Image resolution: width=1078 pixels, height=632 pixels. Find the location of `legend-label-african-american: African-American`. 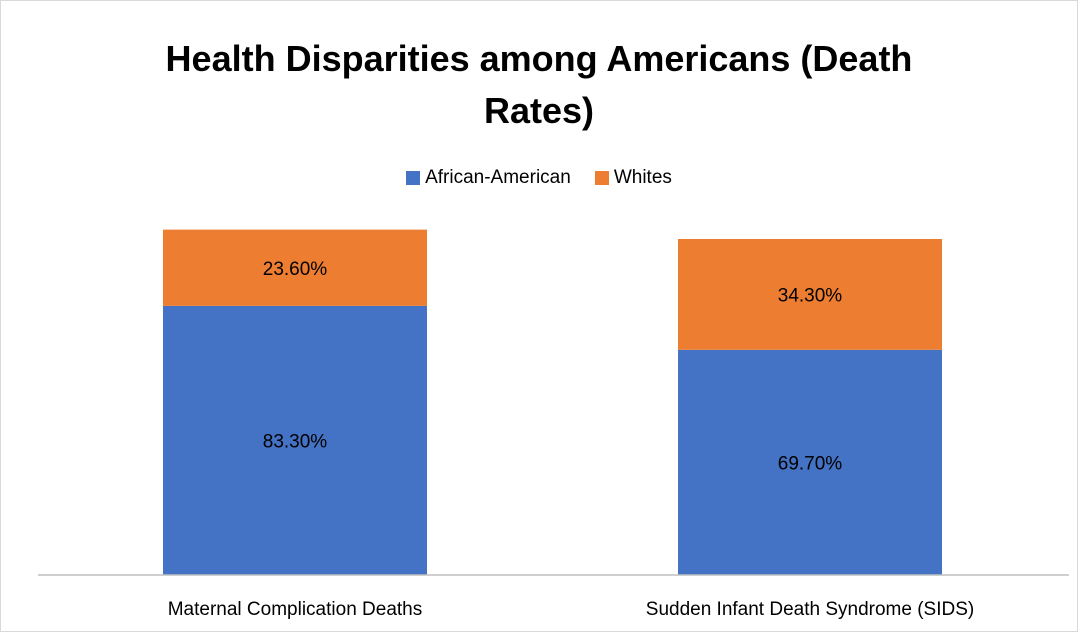

legend-label-african-american: African-American is located at coordinates (498, 177).